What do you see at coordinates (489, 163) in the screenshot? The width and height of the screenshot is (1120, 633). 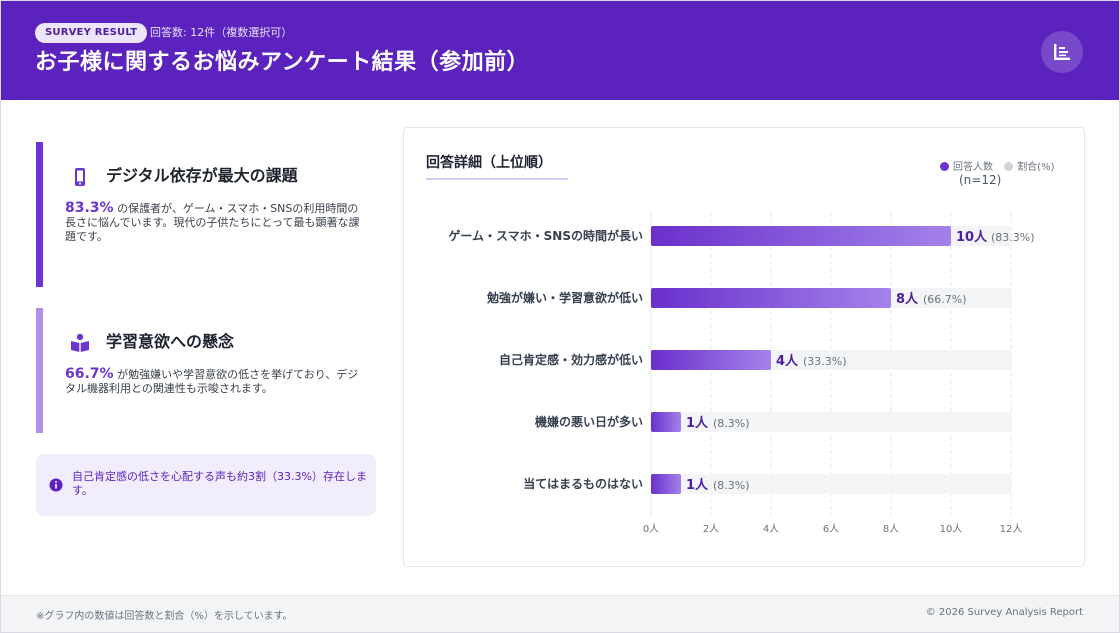 I see `chart-title: 回答詳細（上位順）` at bounding box center [489, 163].